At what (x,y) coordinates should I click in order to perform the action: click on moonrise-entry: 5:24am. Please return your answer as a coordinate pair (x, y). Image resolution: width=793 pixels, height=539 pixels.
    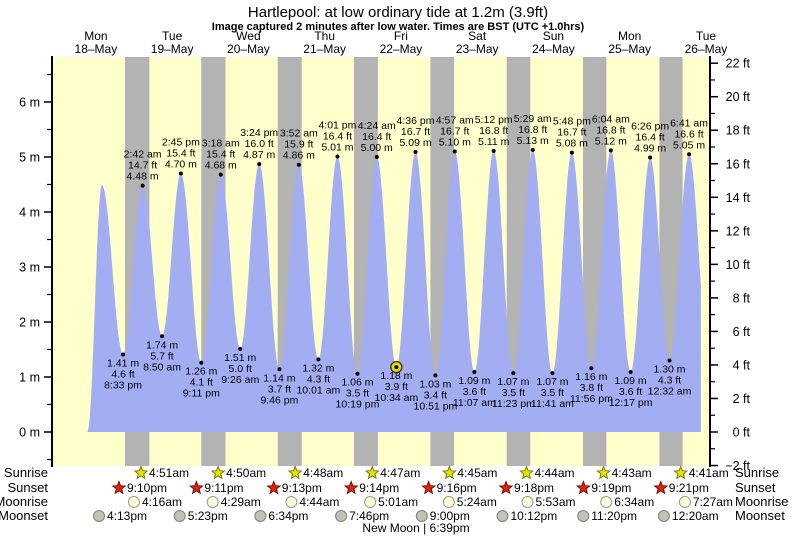
    Looking at the image, I should click on (469, 502).